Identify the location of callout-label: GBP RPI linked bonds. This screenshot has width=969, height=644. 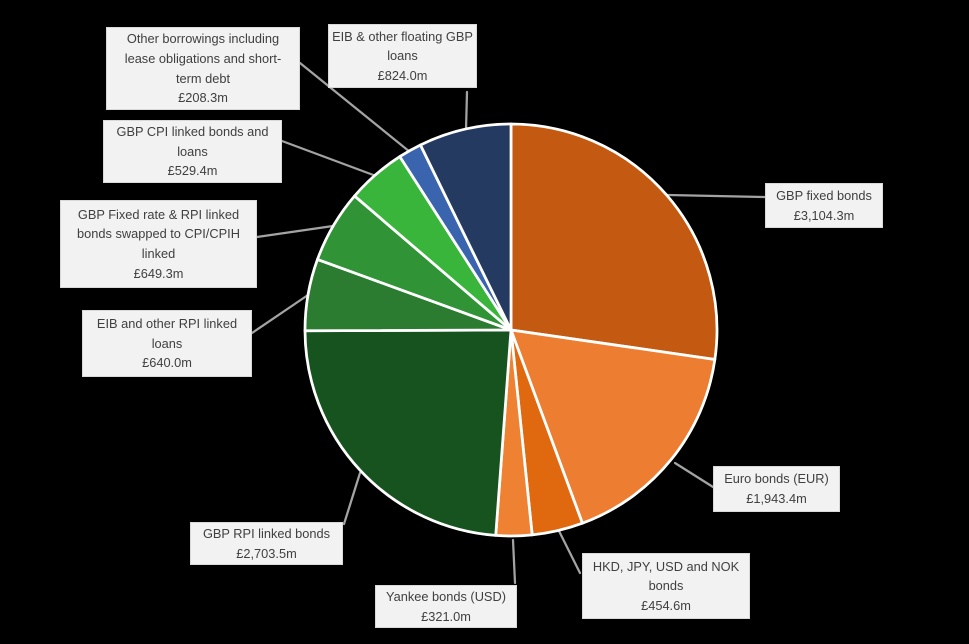
(266, 533).